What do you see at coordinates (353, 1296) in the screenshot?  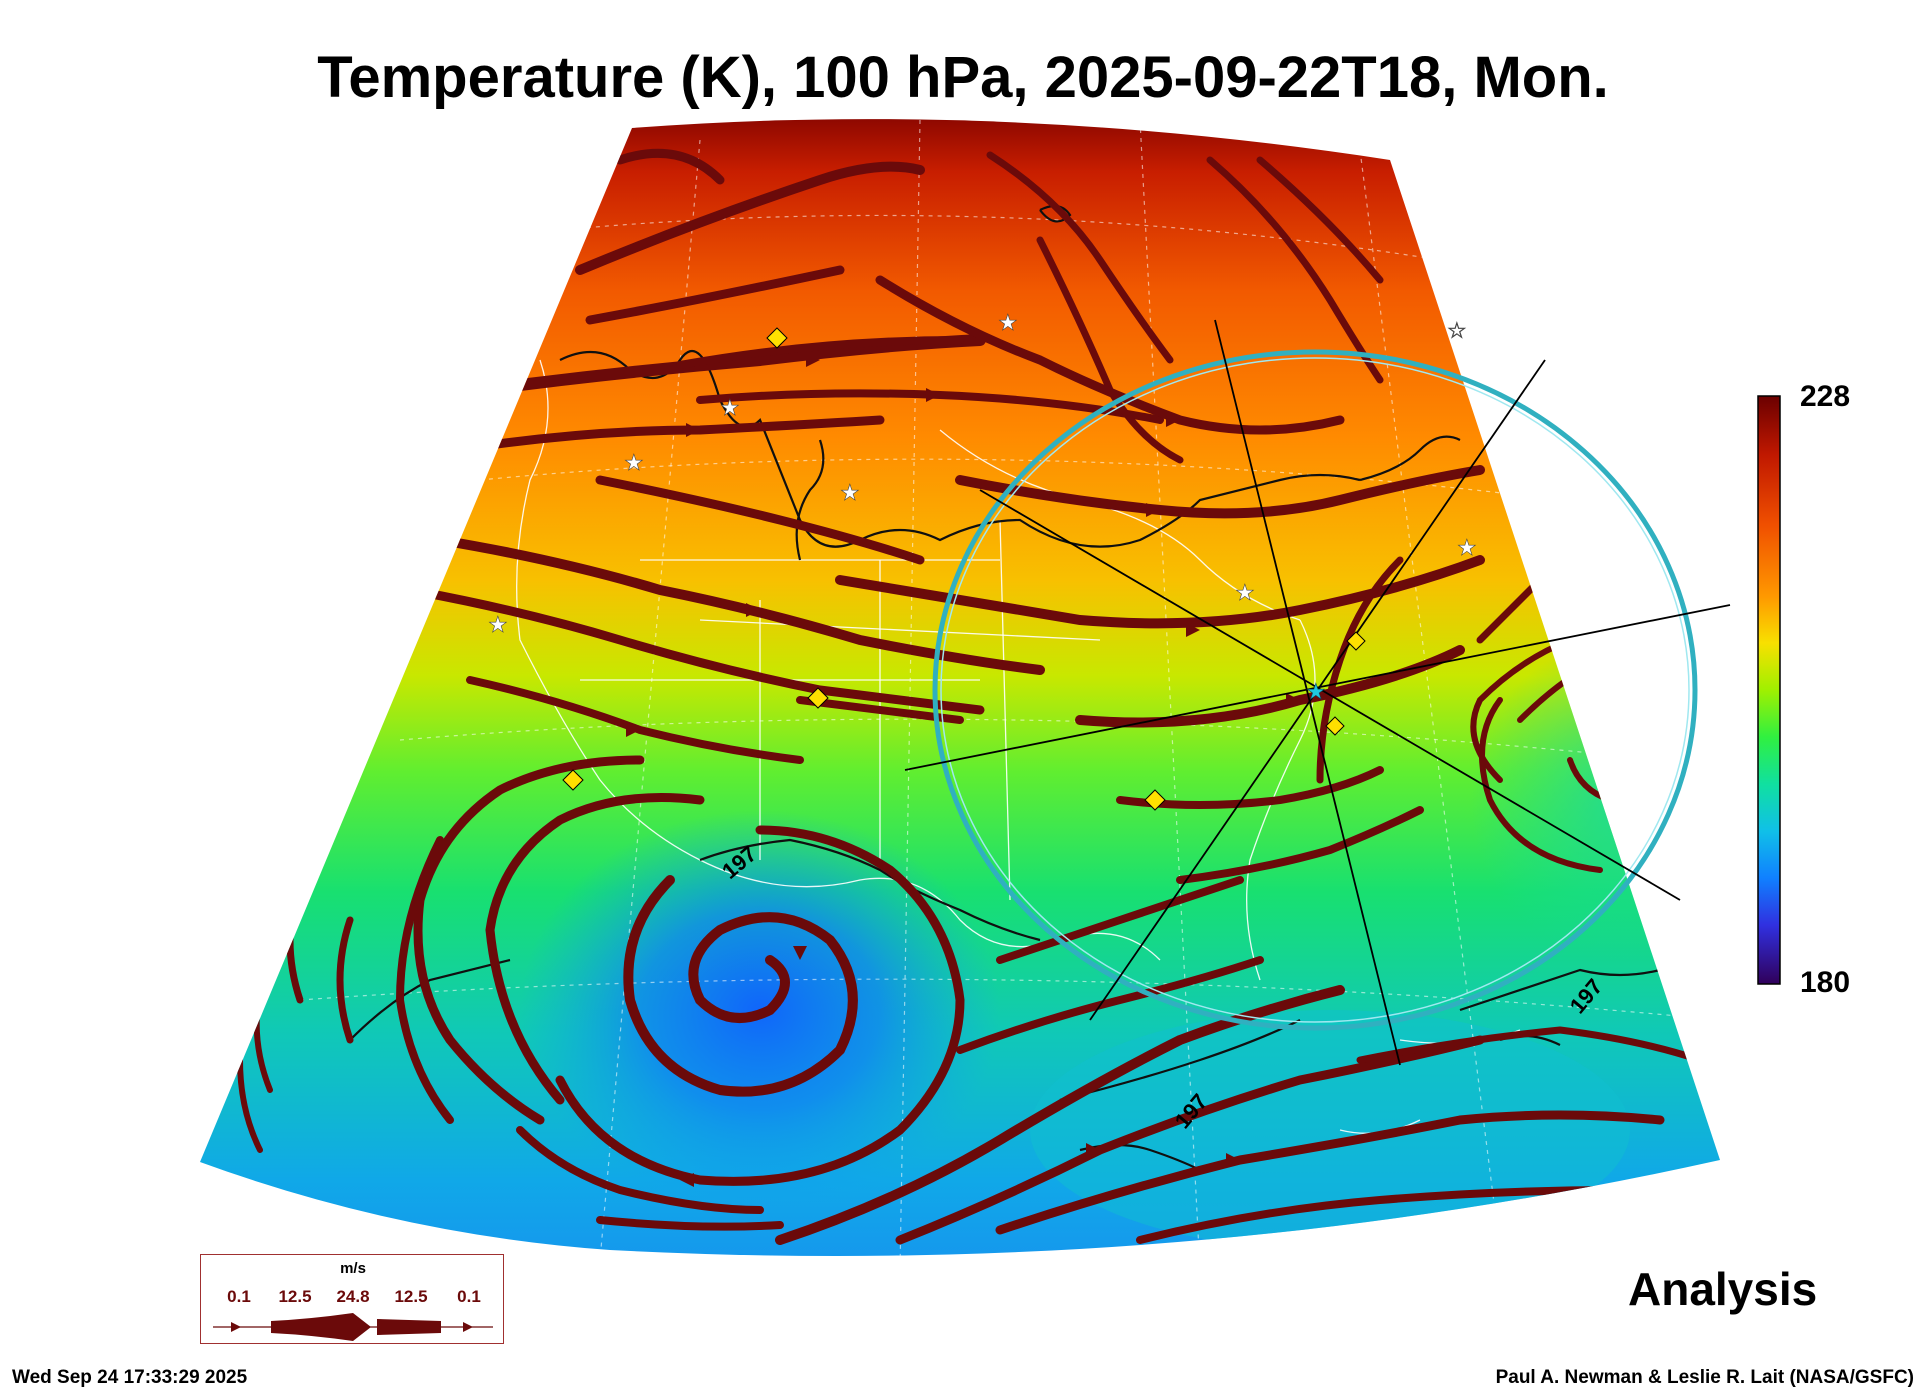 I see `legend-tick: 24.8` at bounding box center [353, 1296].